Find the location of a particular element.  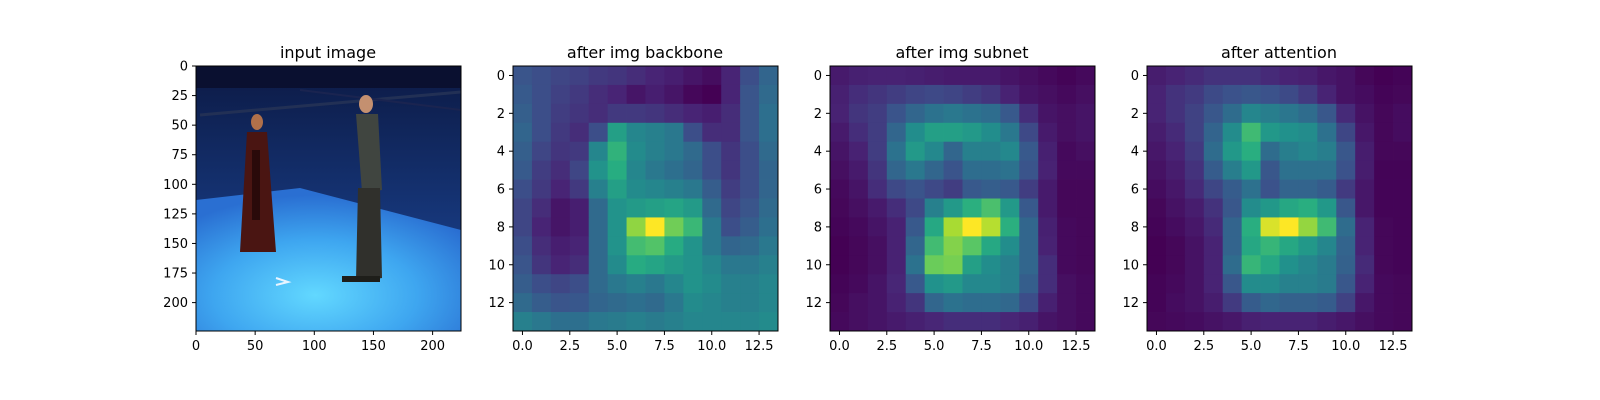

floor-mark is located at coordinates (283, 281).